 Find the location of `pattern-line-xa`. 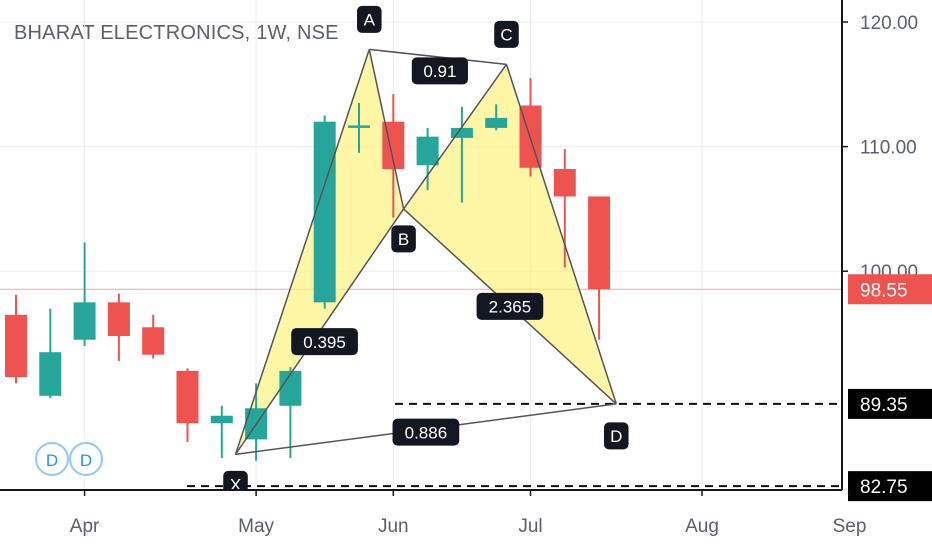

pattern-line-xa is located at coordinates (302, 252).